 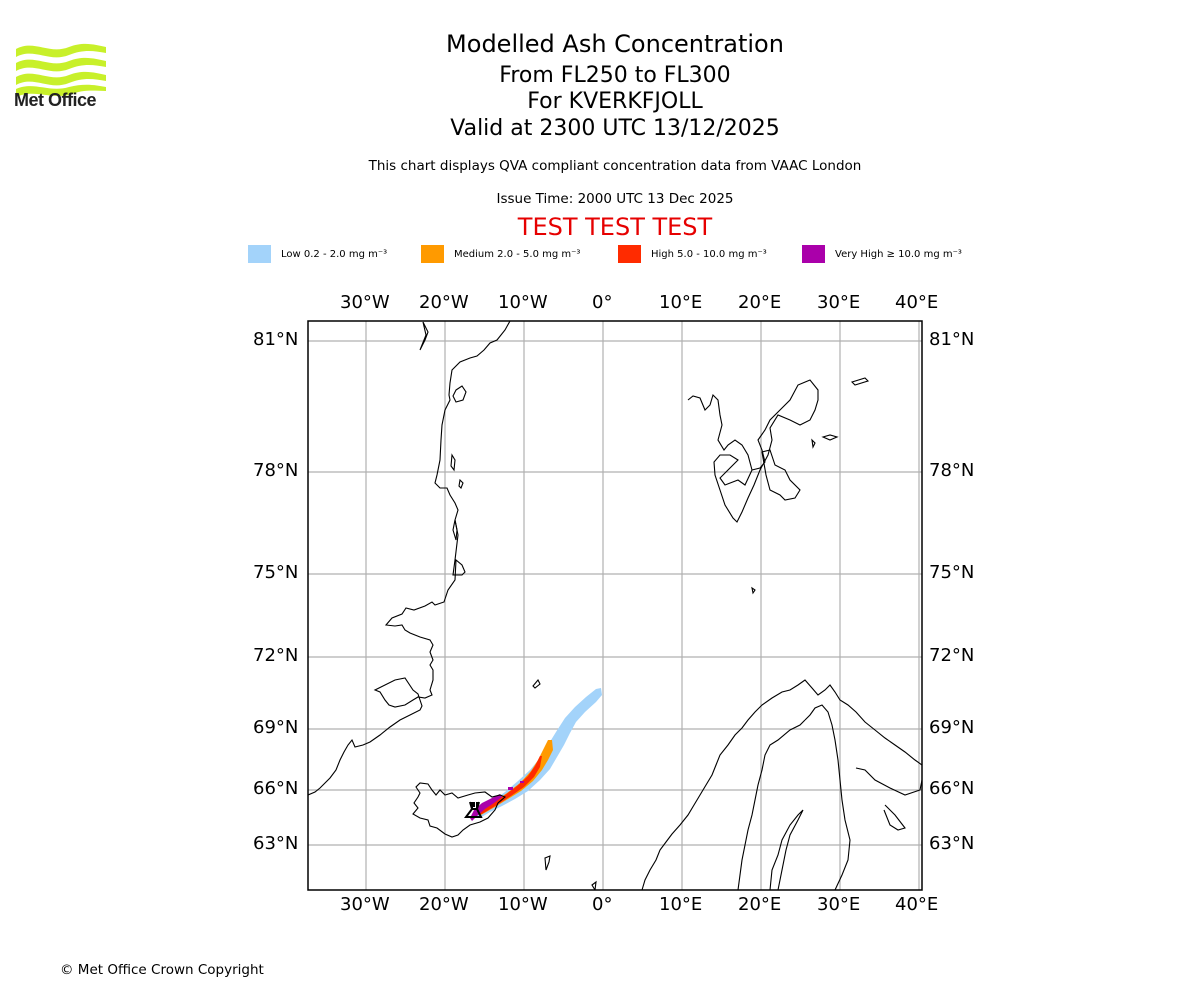 What do you see at coordinates (409, 558) in the screenshot?
I see `coastline-greenland` at bounding box center [409, 558].